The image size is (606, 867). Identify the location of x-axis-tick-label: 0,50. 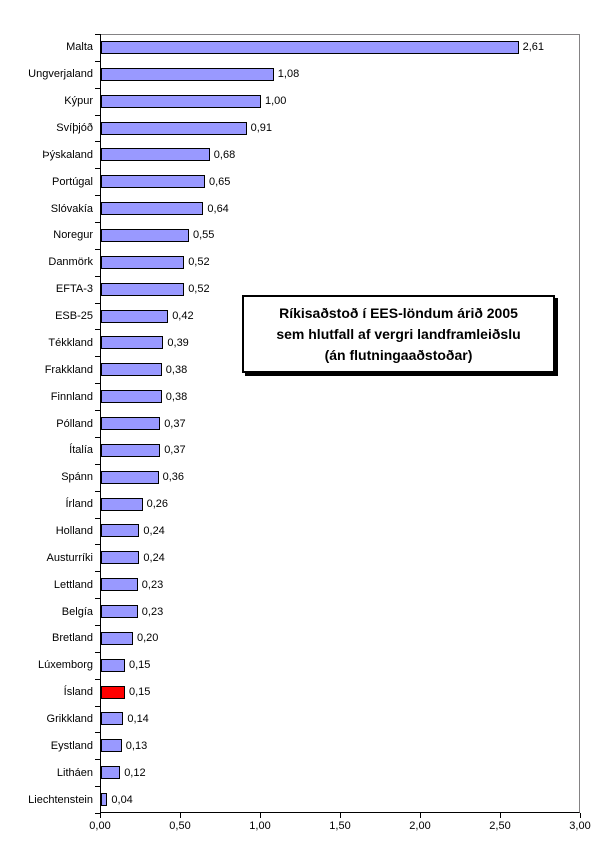
(180, 826).